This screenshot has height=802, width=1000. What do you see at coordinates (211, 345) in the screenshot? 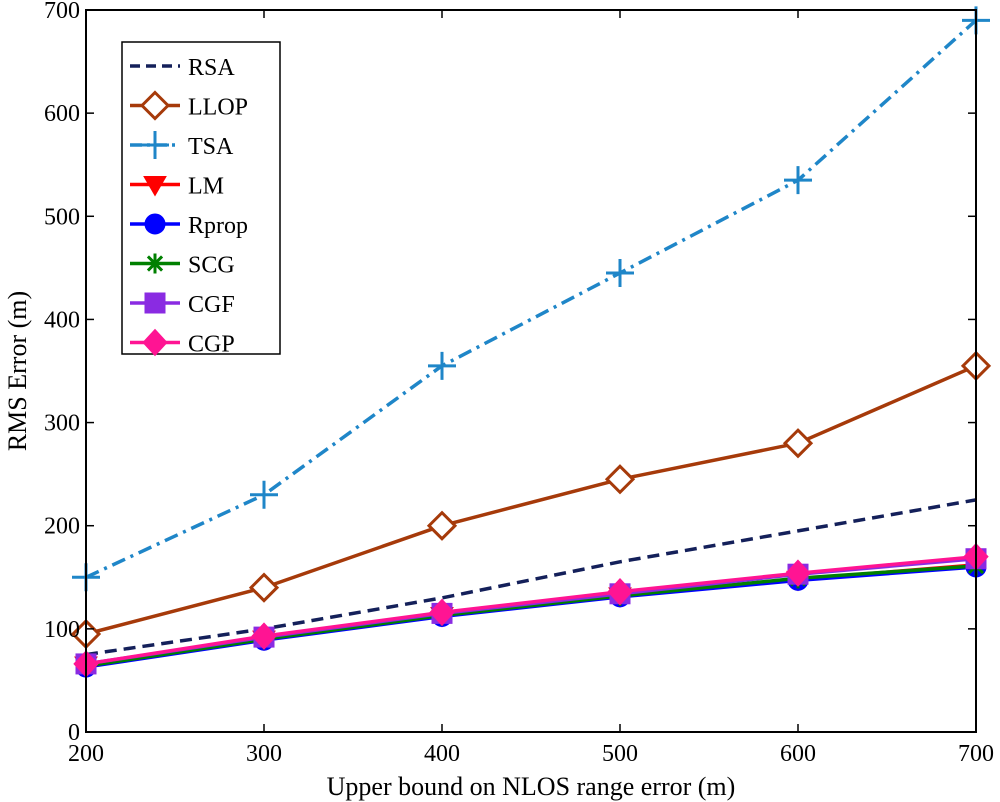
I see `legend-label-cgp: CGP` at bounding box center [211, 345].